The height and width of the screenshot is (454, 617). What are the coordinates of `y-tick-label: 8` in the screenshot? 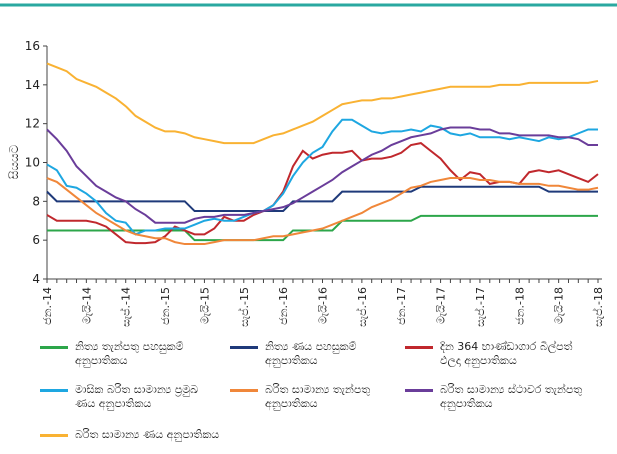 It's located at (36, 201).